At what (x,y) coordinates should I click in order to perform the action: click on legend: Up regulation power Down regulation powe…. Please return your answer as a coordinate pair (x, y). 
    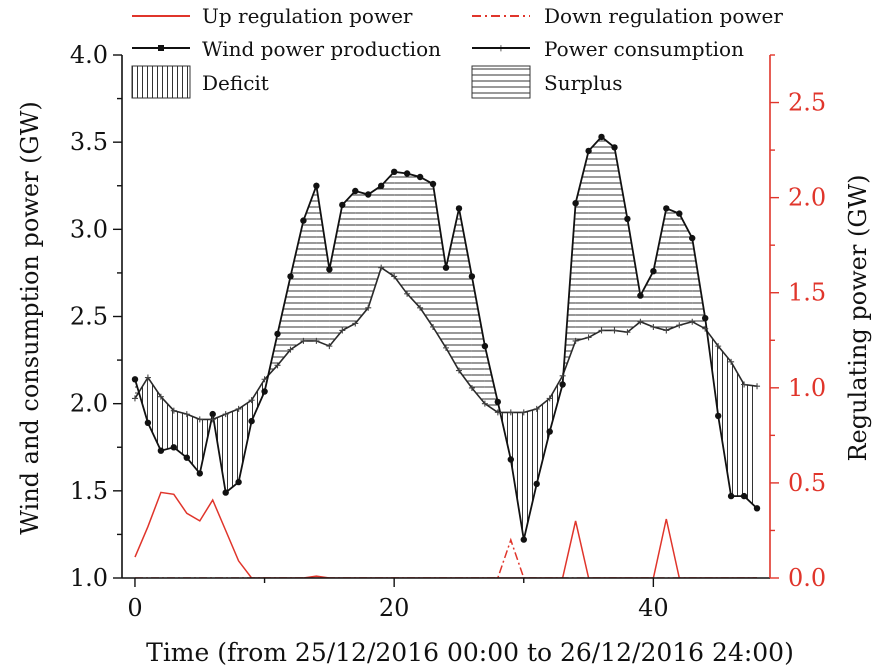
    Looking at the image, I should click on (457, 51).